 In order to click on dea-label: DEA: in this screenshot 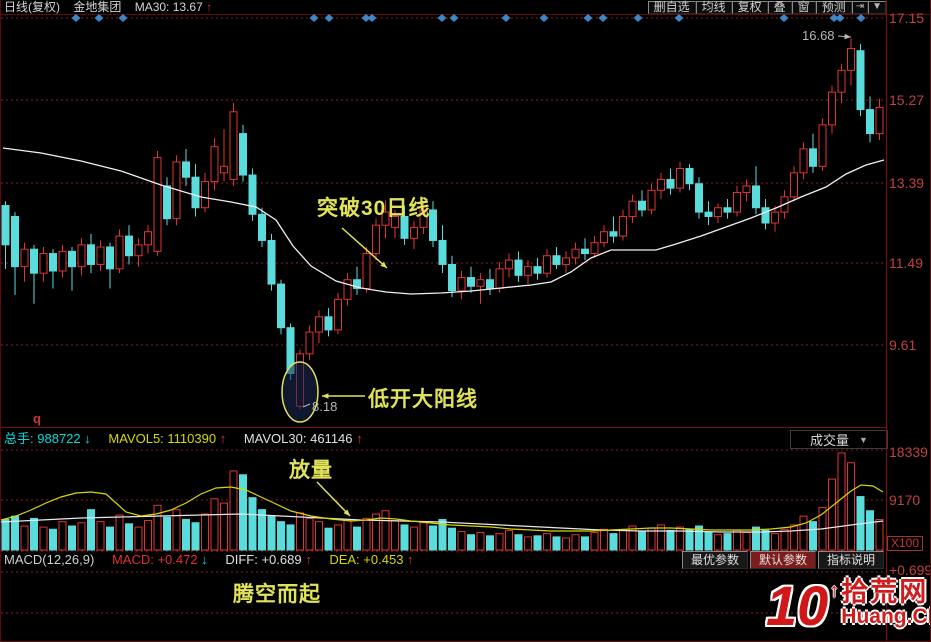, I will do `click(344, 559)`.